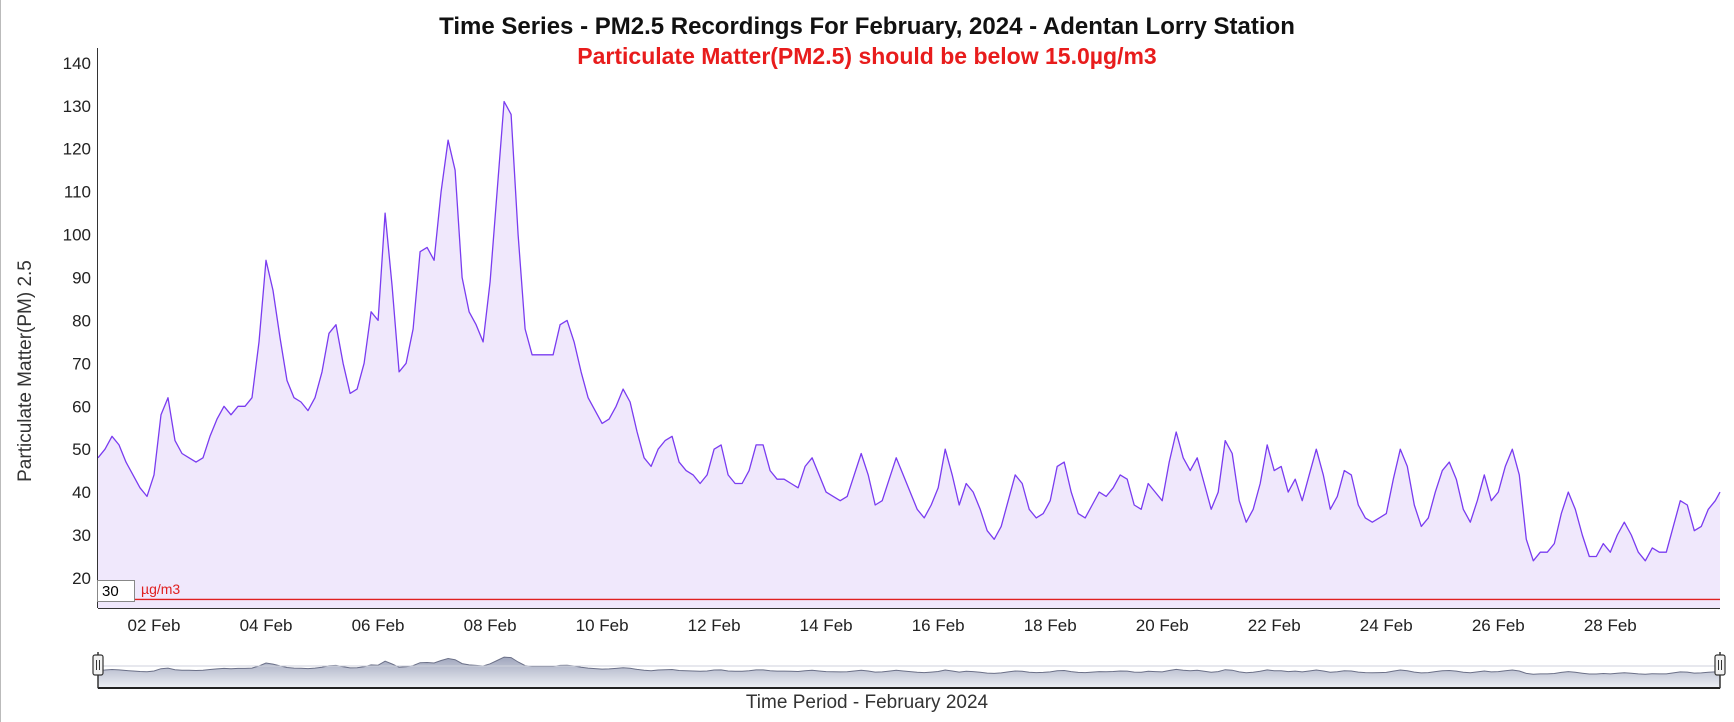  I want to click on x-tick-label: 18 Feb, so click(1050, 625).